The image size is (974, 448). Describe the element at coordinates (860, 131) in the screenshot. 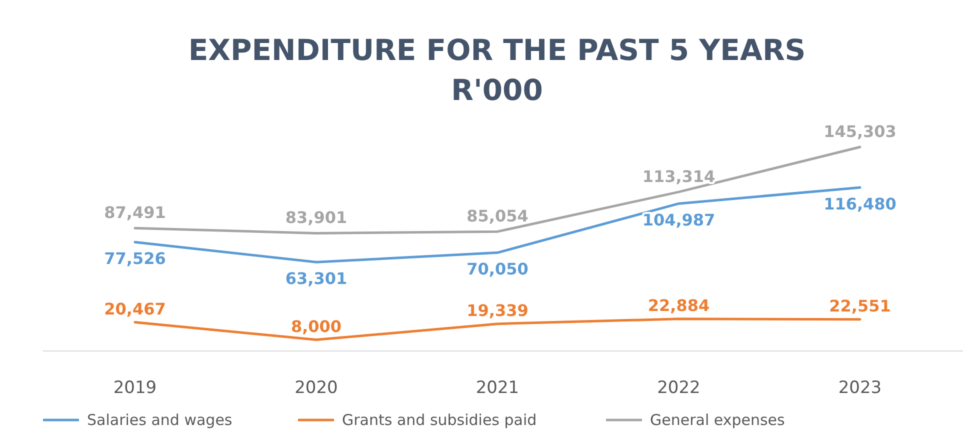

I see `data-label: 145,303` at that location.